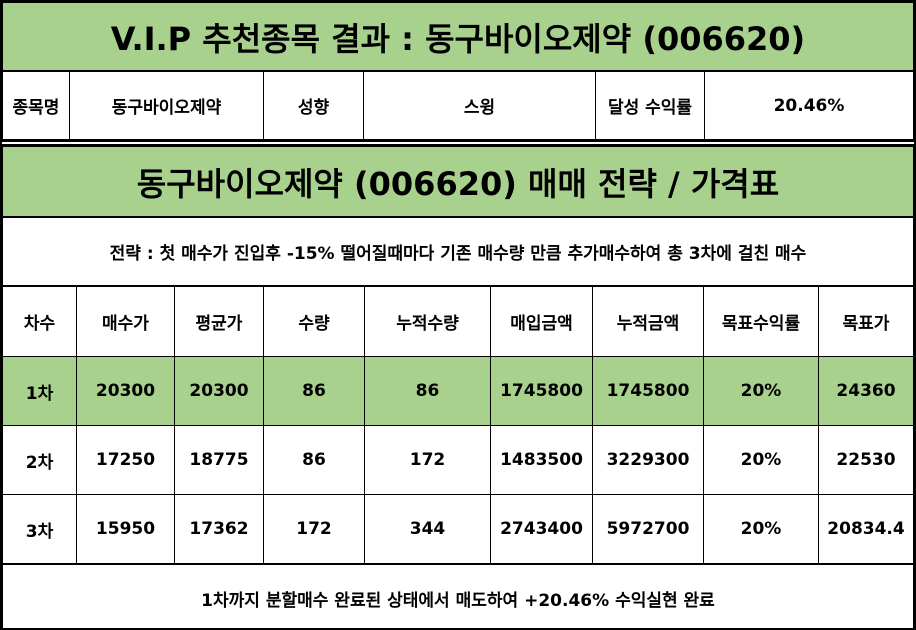 Image resolution: width=916 pixels, height=630 pixels. I want to click on table-cell: 22530, so click(866, 460).